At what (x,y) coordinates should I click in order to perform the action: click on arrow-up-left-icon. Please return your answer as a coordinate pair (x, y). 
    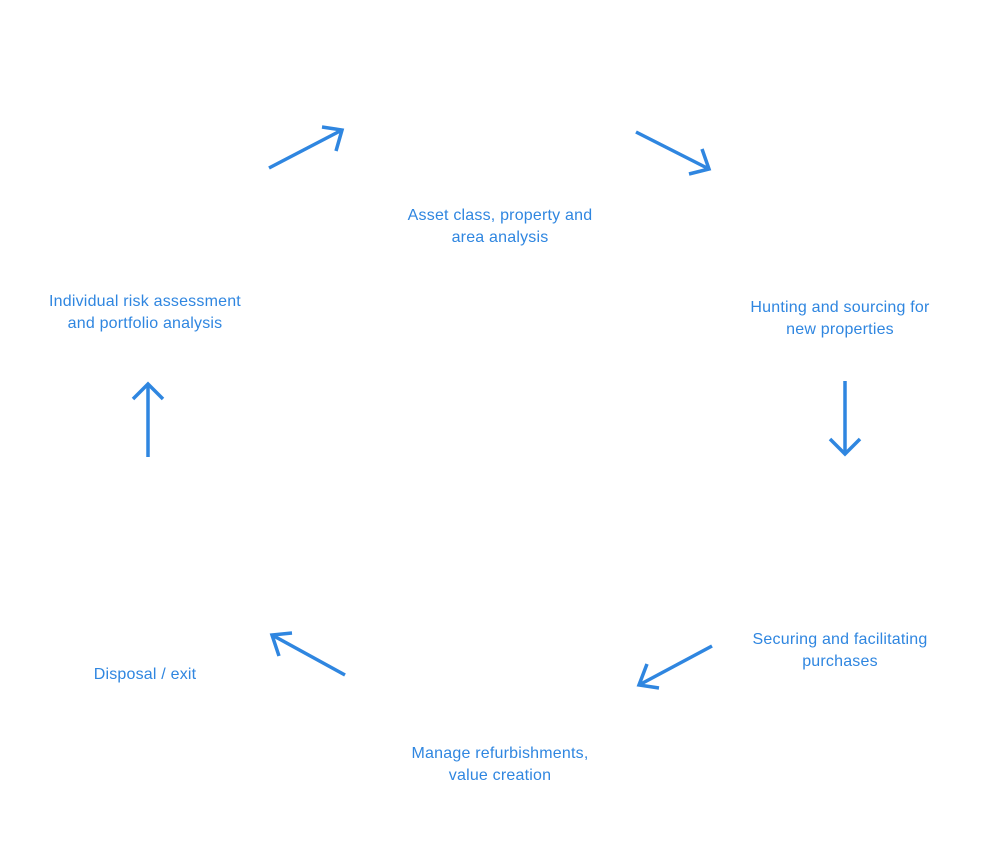
    Looking at the image, I should click on (307, 654).